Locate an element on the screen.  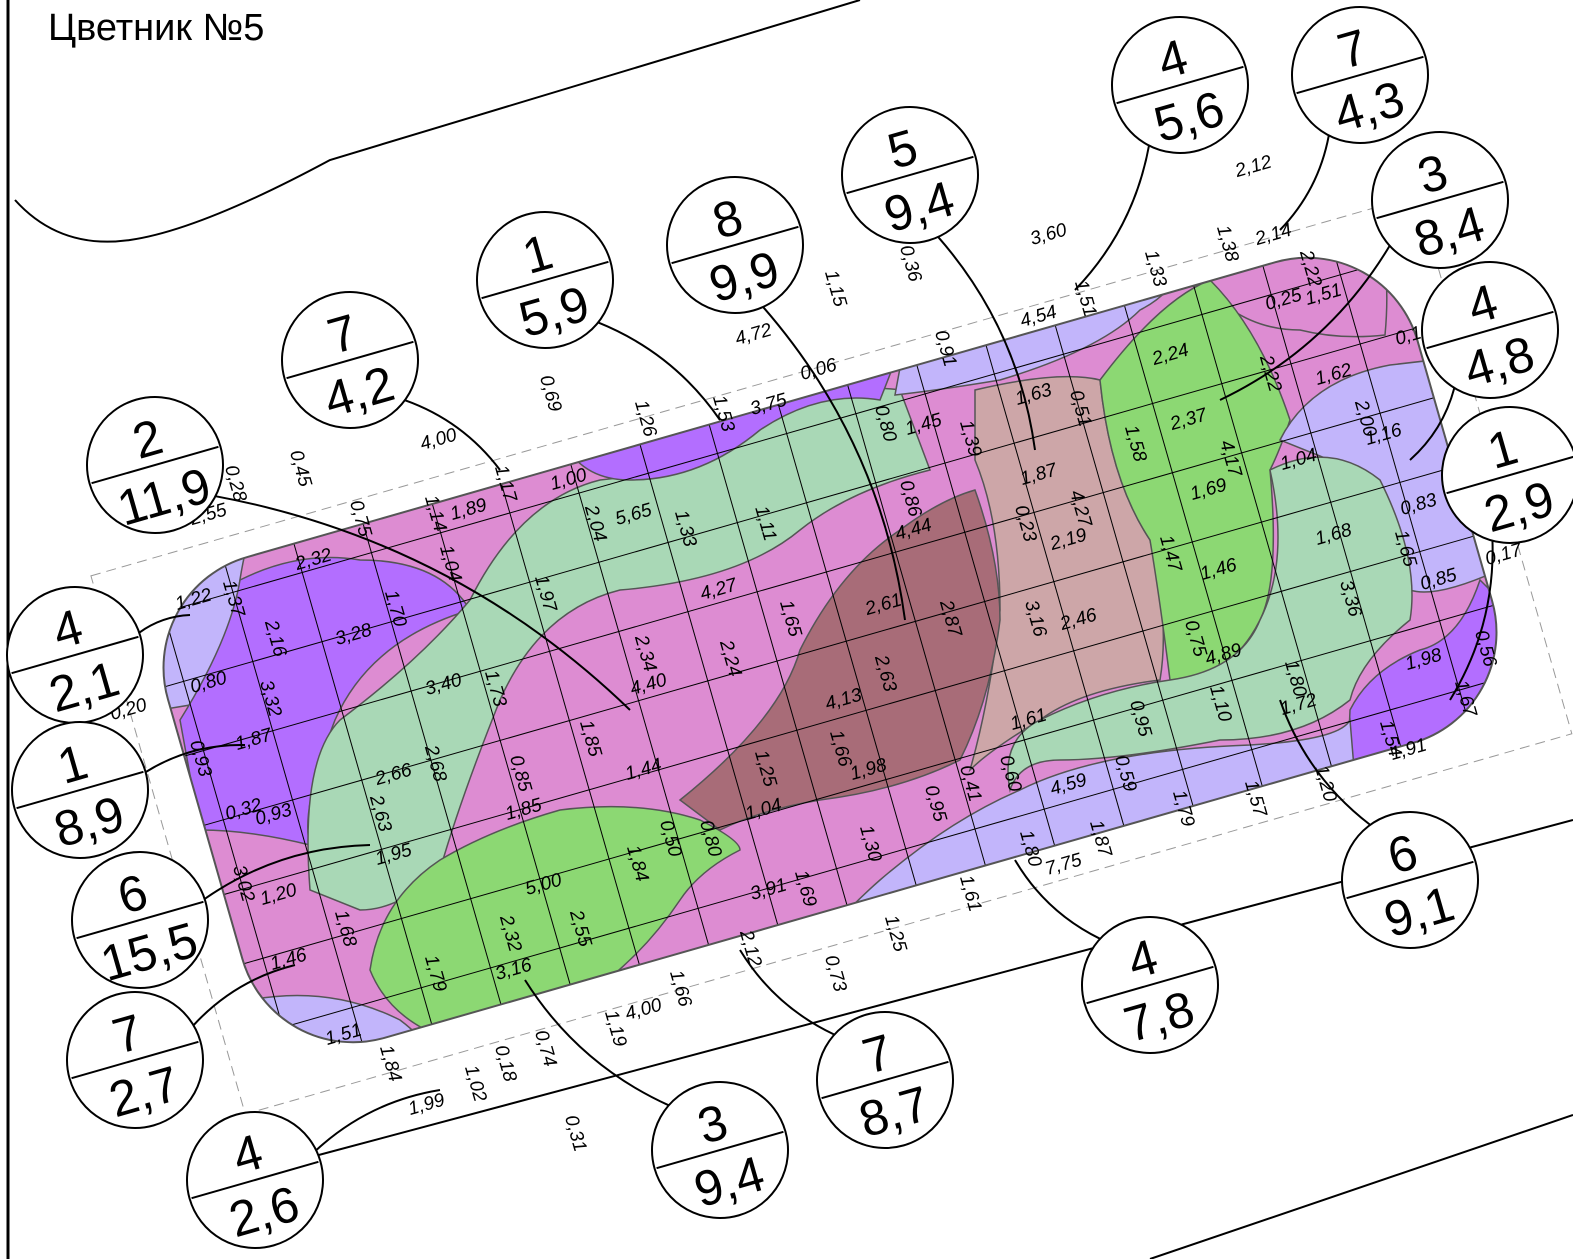
callout: 615,5 is located at coordinates (140, 921).